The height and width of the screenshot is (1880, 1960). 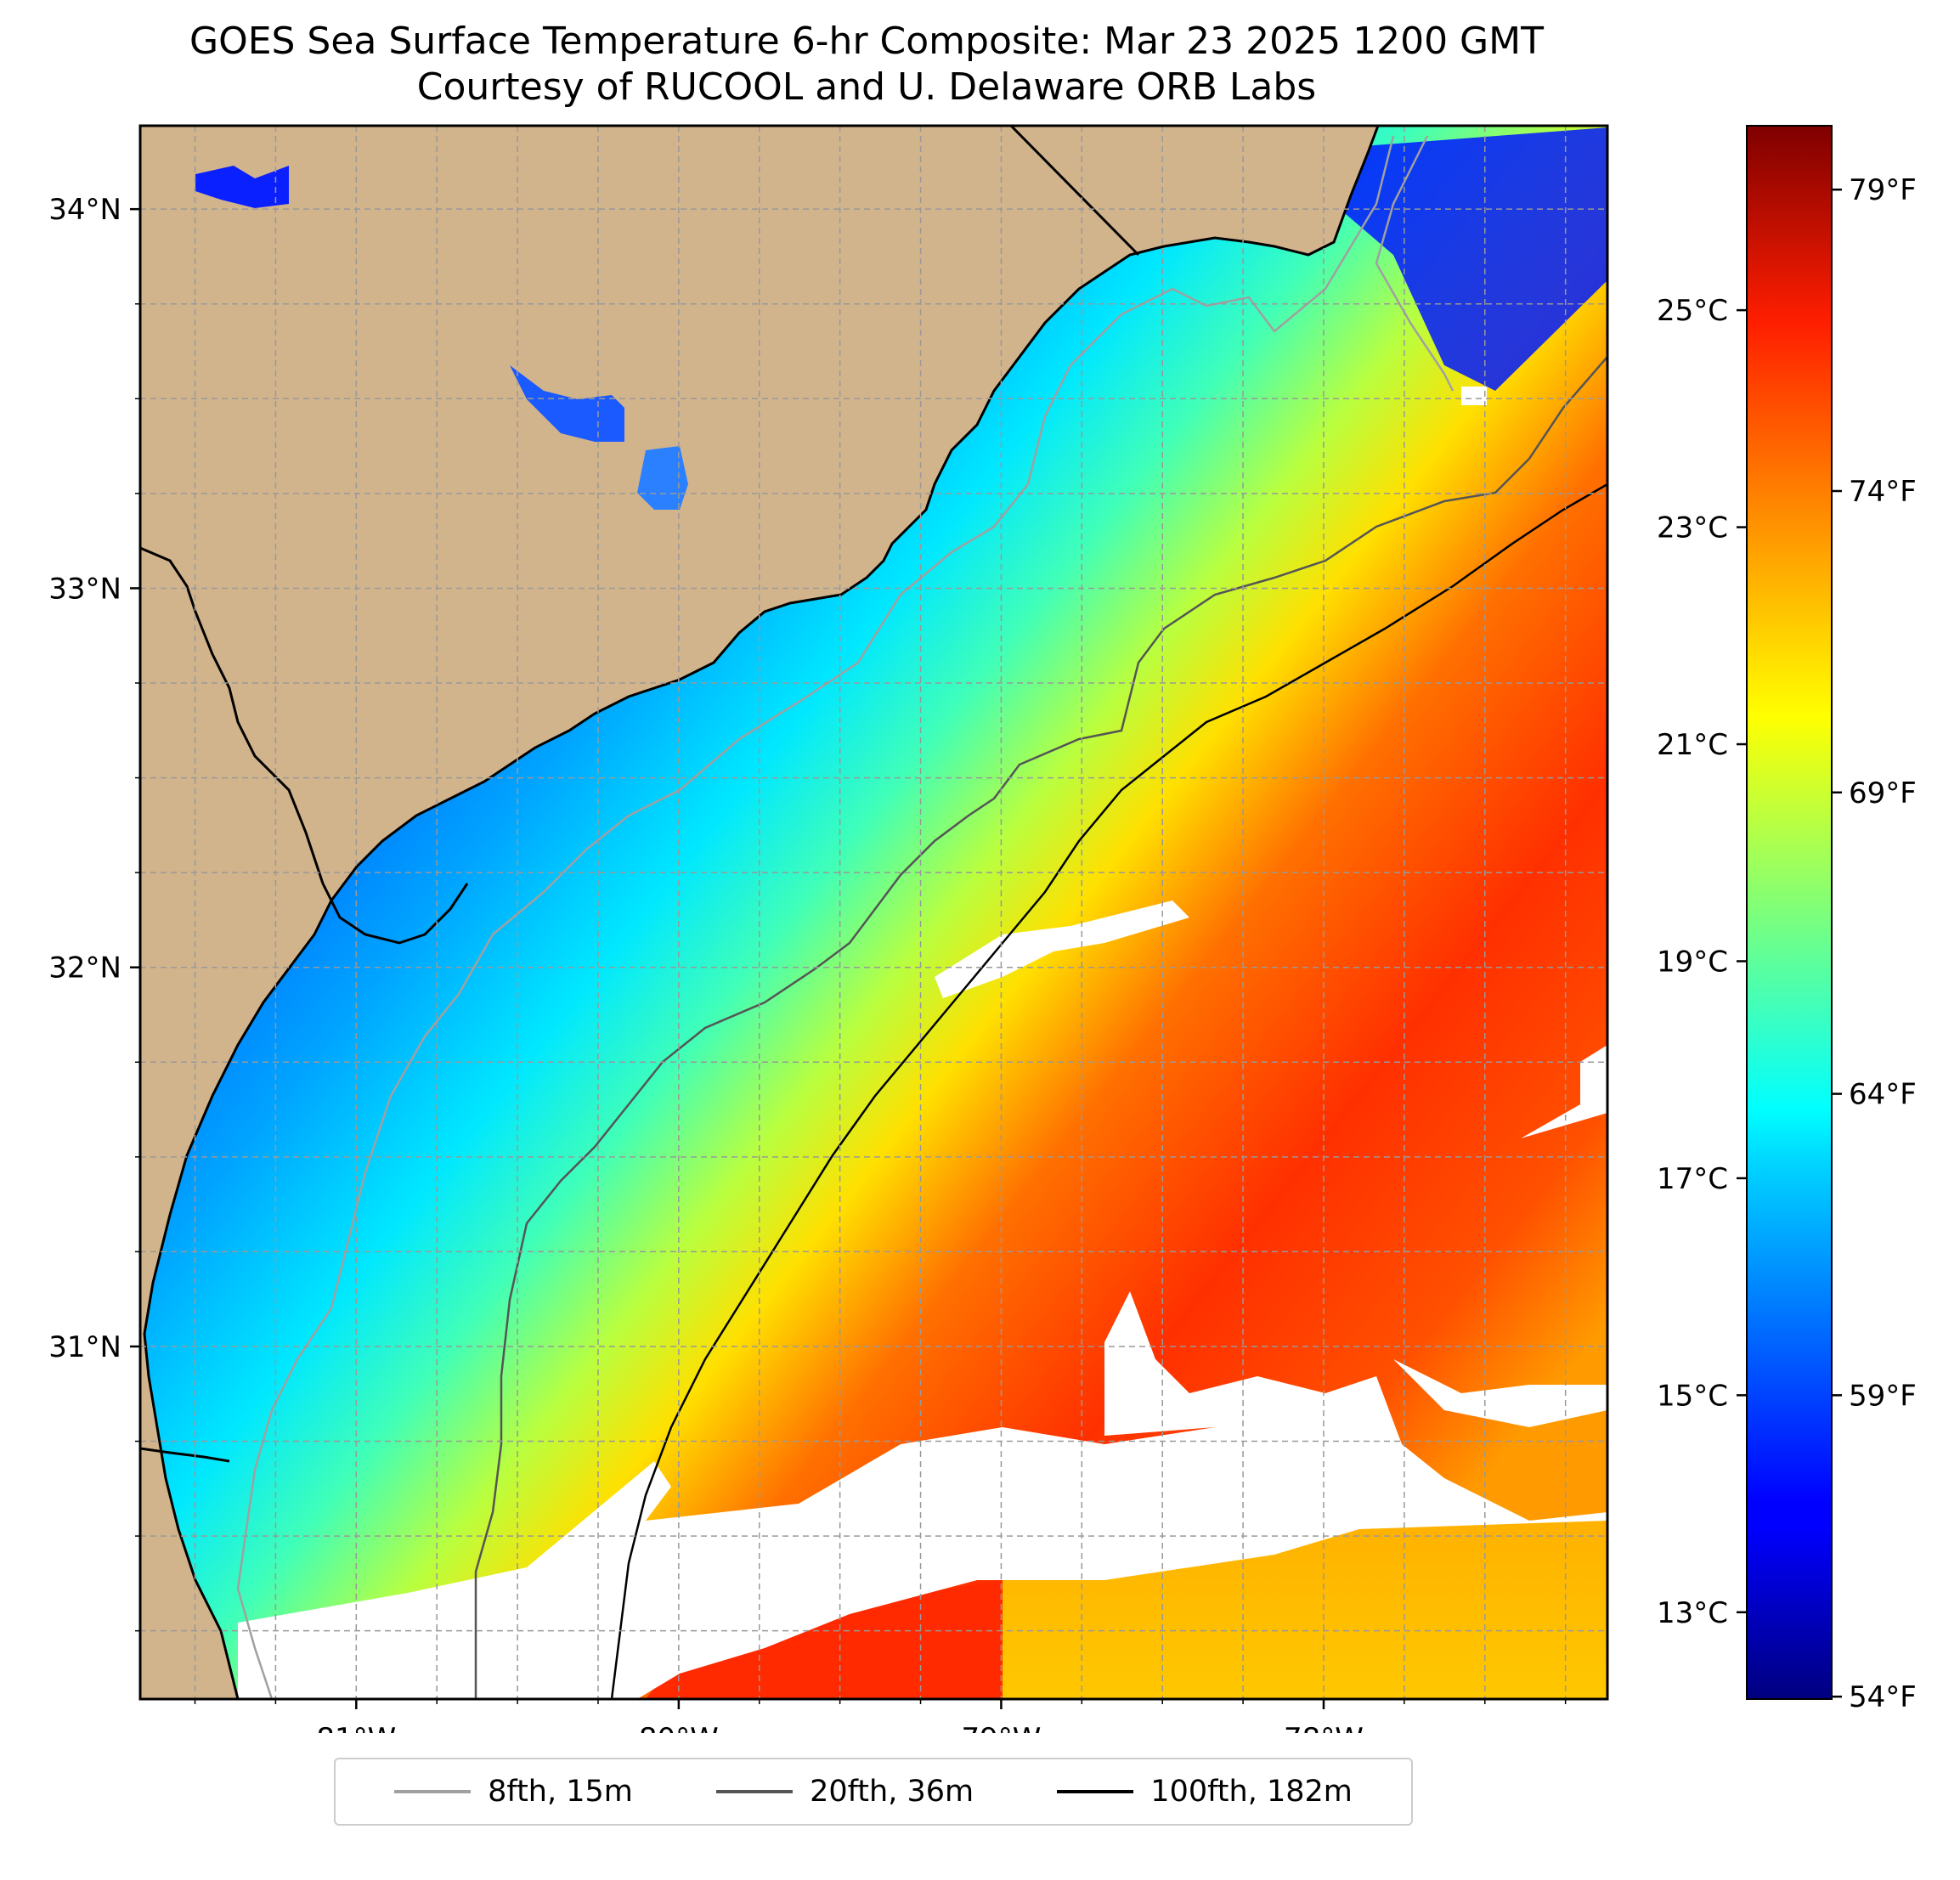 I want to click on legend-swatch-8fth, so click(x=433, y=1791).